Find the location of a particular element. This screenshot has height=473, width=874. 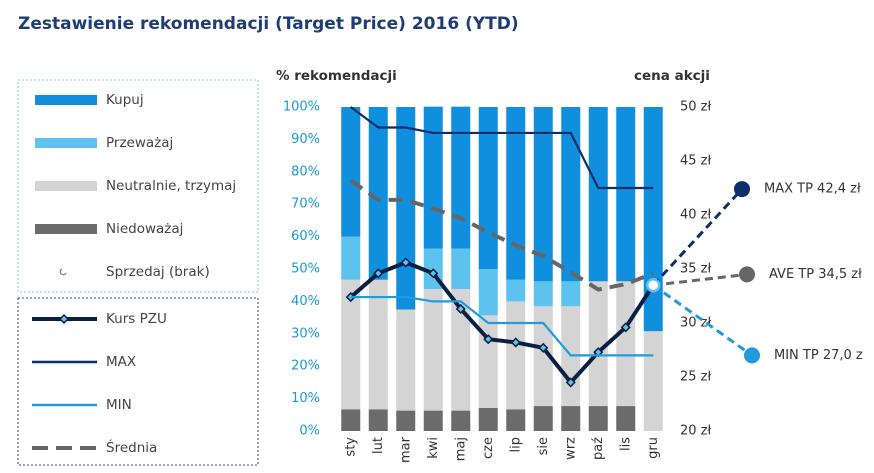

legend-label: Kurs PZU is located at coordinates (136, 319).